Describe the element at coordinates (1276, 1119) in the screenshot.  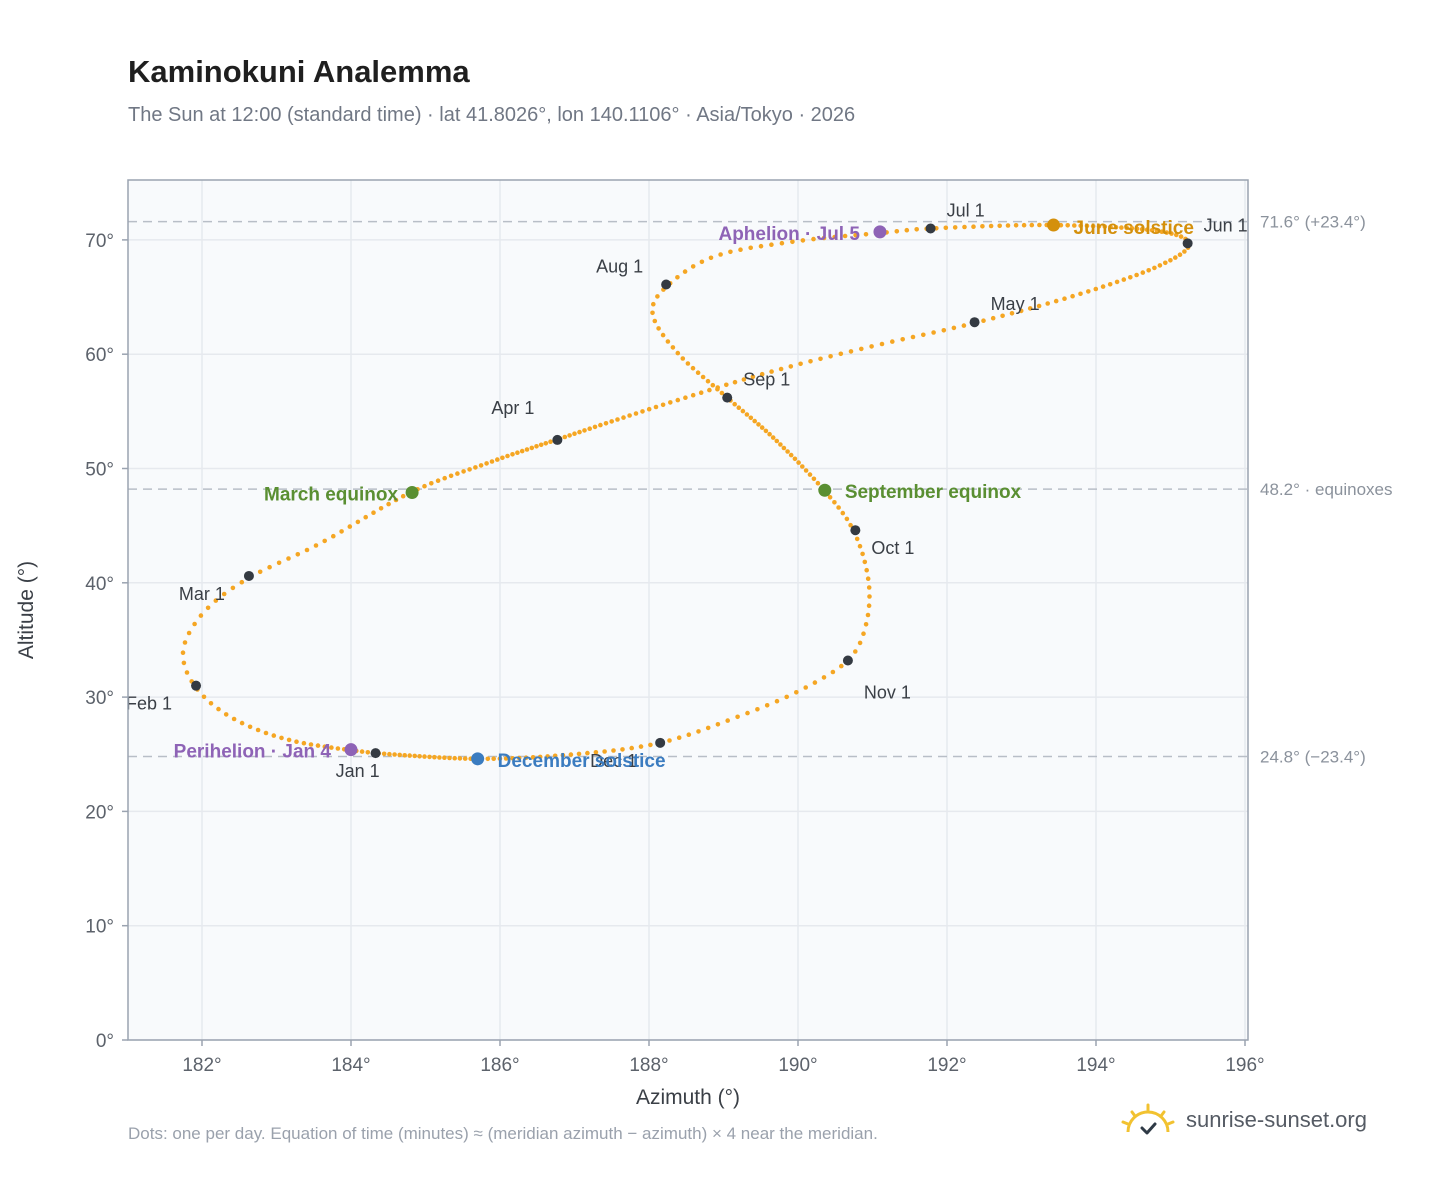
I see `brand-name: sunrise-sunset.org` at that location.